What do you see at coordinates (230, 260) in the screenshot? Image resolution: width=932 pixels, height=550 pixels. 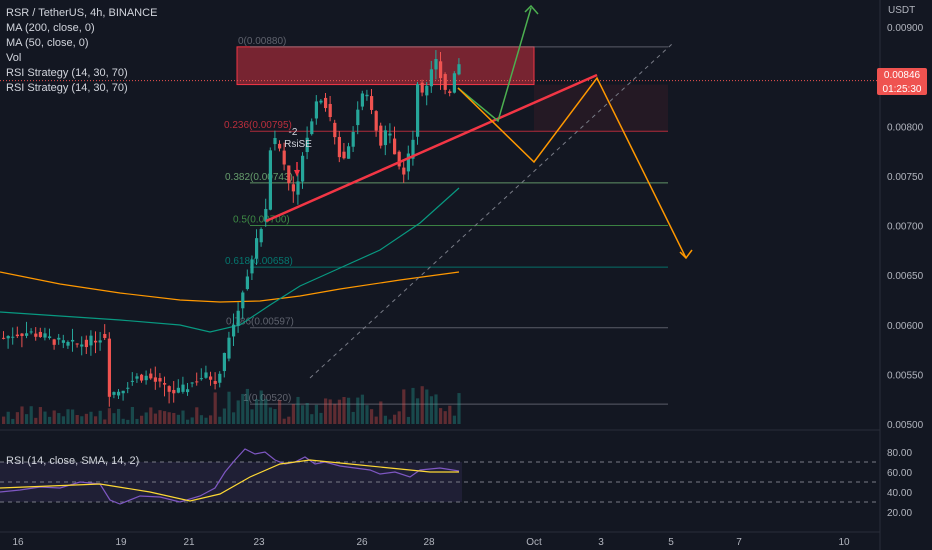 I see `ma50-line` at bounding box center [230, 260].